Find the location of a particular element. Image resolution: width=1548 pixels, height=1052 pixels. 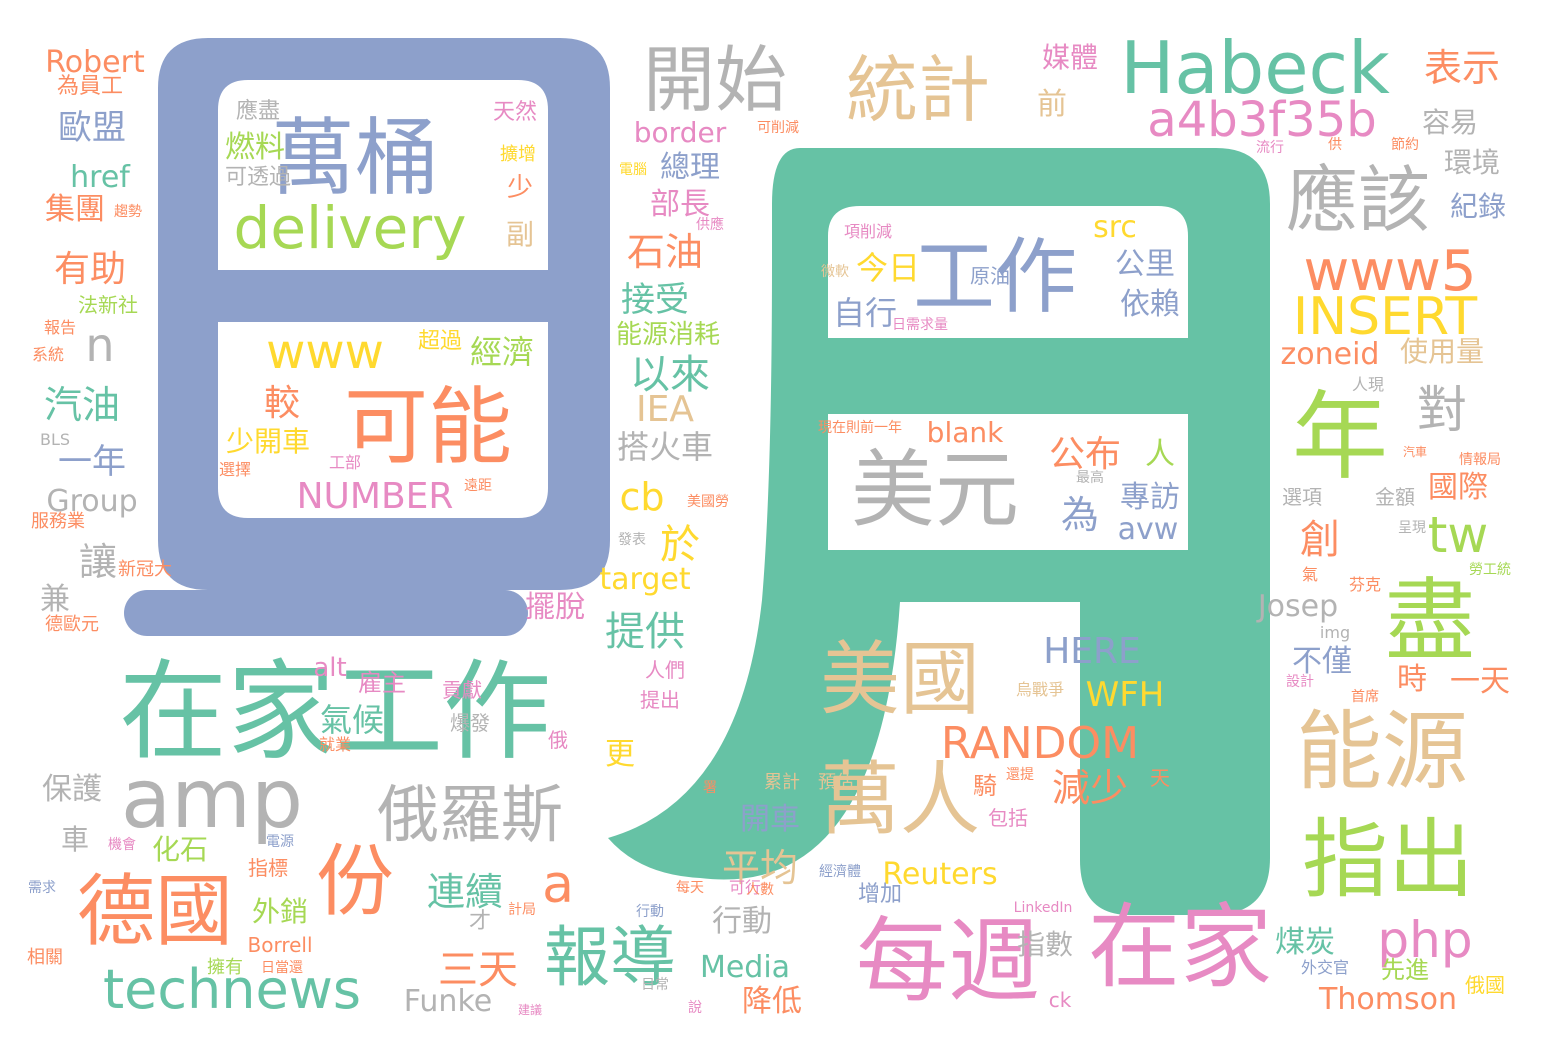

cloud-word-37: IEA is located at coordinates (665, 409).